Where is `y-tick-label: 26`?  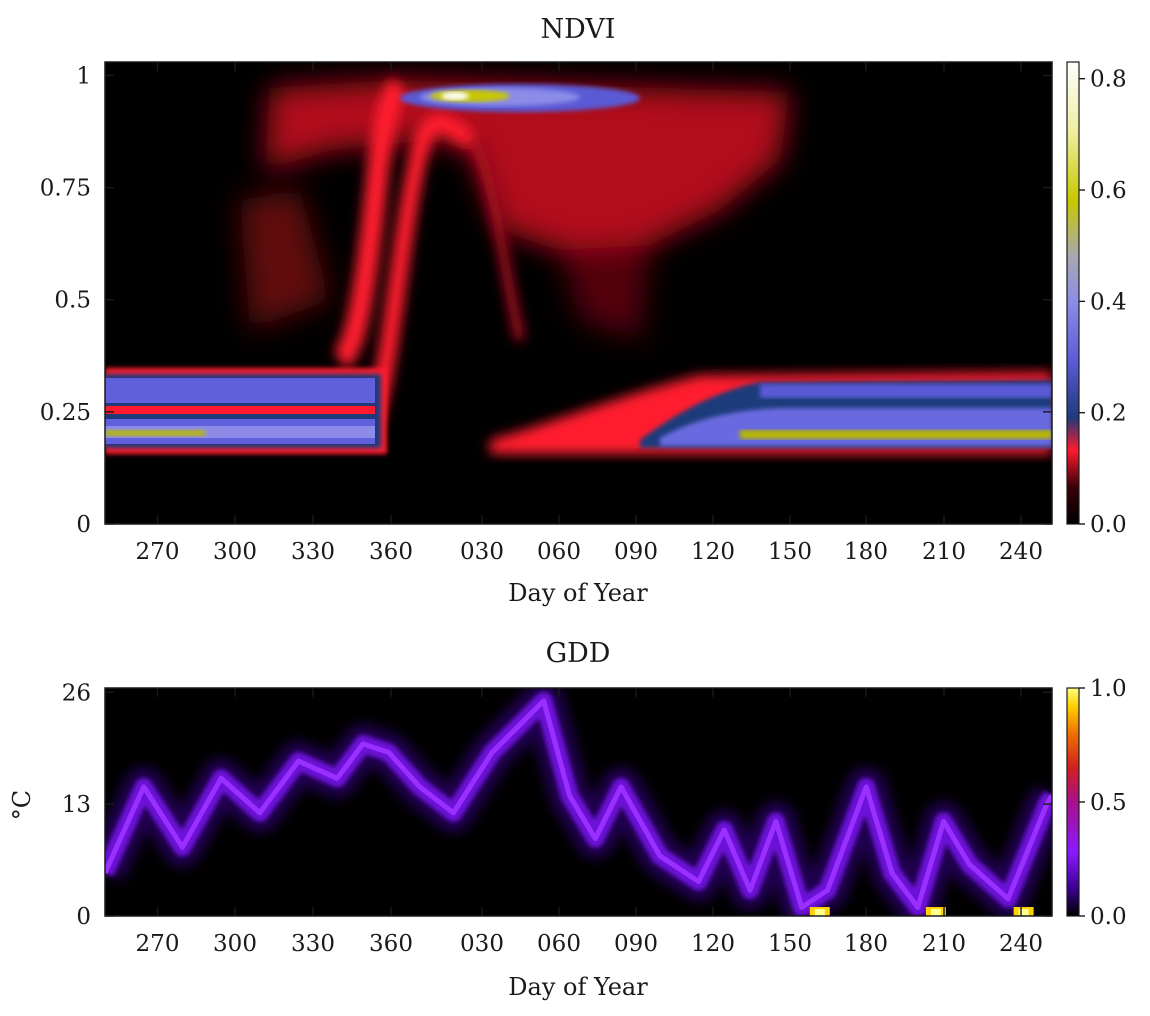 y-tick-label: 26 is located at coordinates (76, 693).